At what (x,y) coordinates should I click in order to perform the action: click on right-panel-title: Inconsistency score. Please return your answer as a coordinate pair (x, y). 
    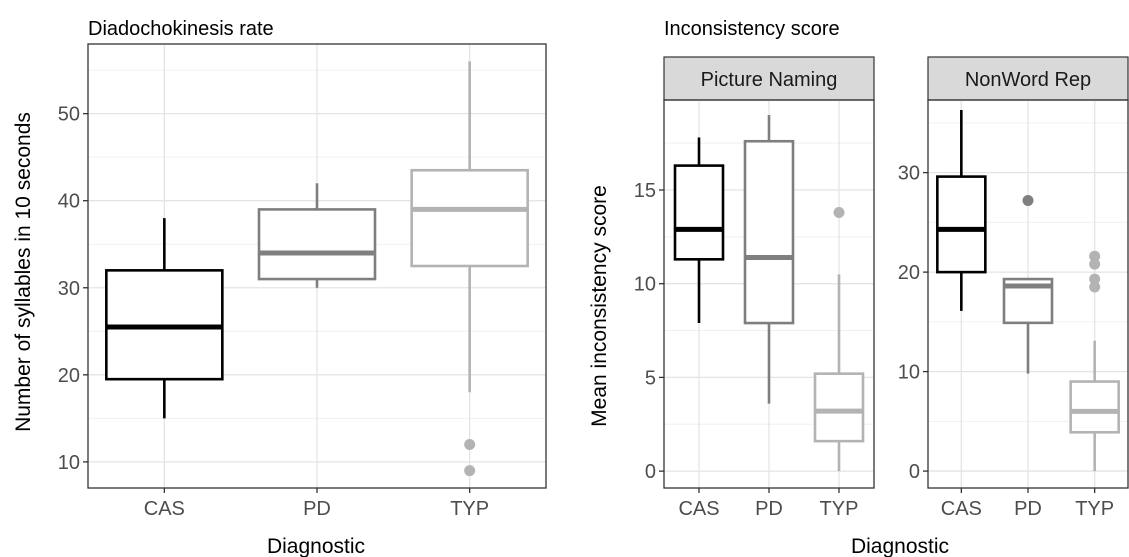
    Looking at the image, I should click on (752, 29).